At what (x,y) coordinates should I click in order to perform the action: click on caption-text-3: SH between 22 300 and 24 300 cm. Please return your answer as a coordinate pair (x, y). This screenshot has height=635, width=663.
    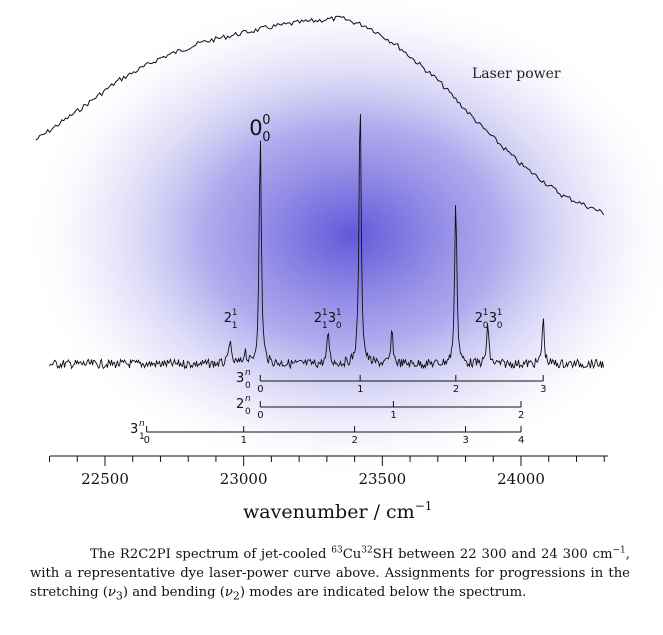
    Looking at the image, I should click on (492, 554).